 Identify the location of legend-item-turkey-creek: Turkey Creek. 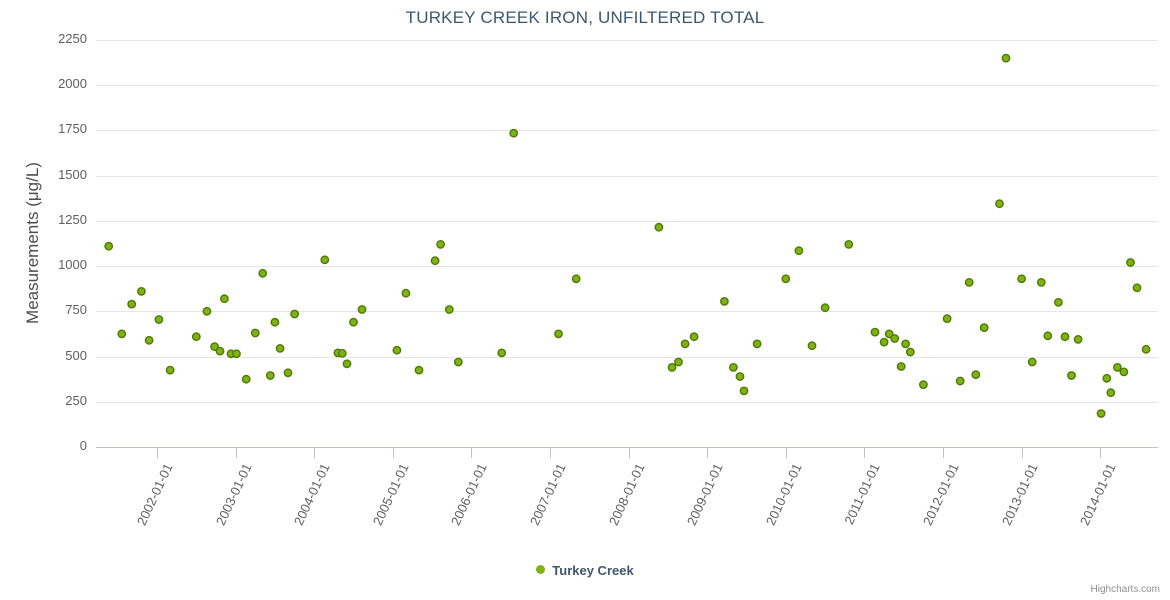
(585, 571).